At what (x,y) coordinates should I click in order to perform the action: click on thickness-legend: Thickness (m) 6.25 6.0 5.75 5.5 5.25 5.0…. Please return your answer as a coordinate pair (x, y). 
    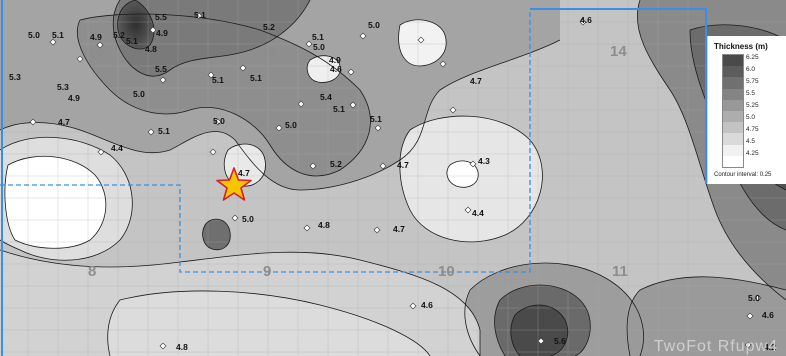
    Looking at the image, I should click on (746, 110).